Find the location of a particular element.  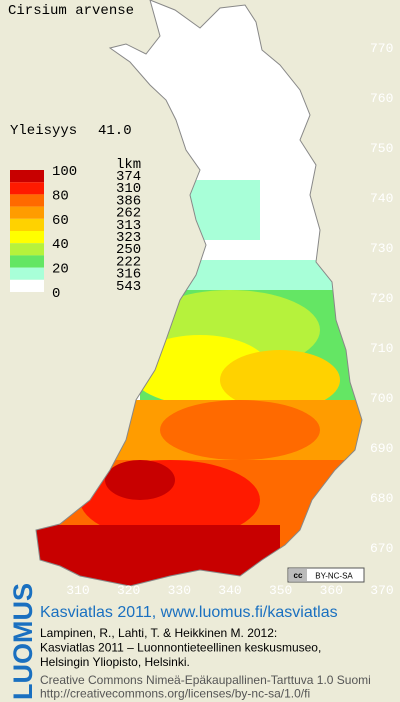

legend-scale-label: 20 is located at coordinates (60, 270).